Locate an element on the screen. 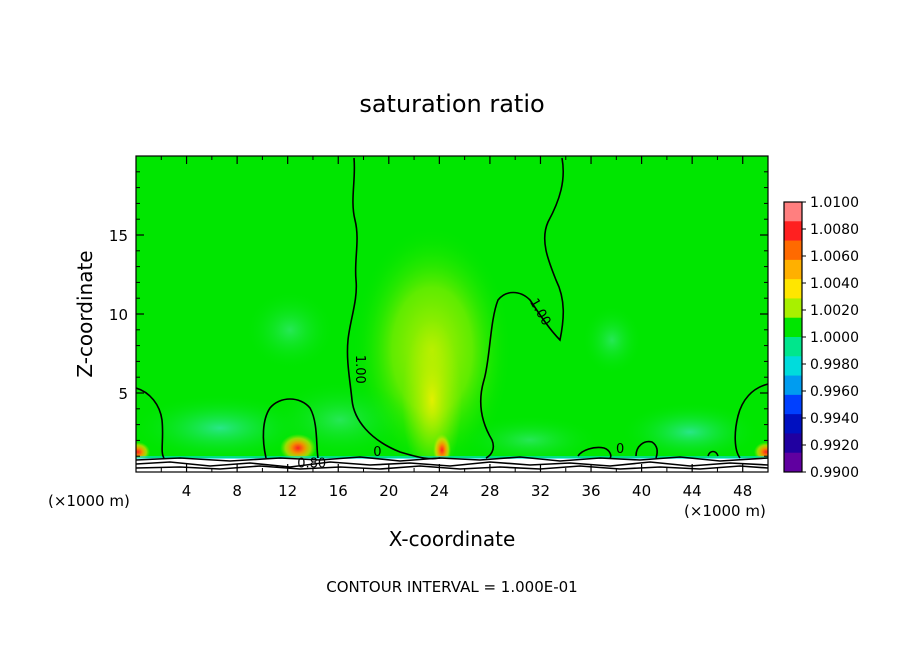 This screenshot has width=904, height=654. x-axis-unit-right: (×1000 m) is located at coordinates (725, 511).